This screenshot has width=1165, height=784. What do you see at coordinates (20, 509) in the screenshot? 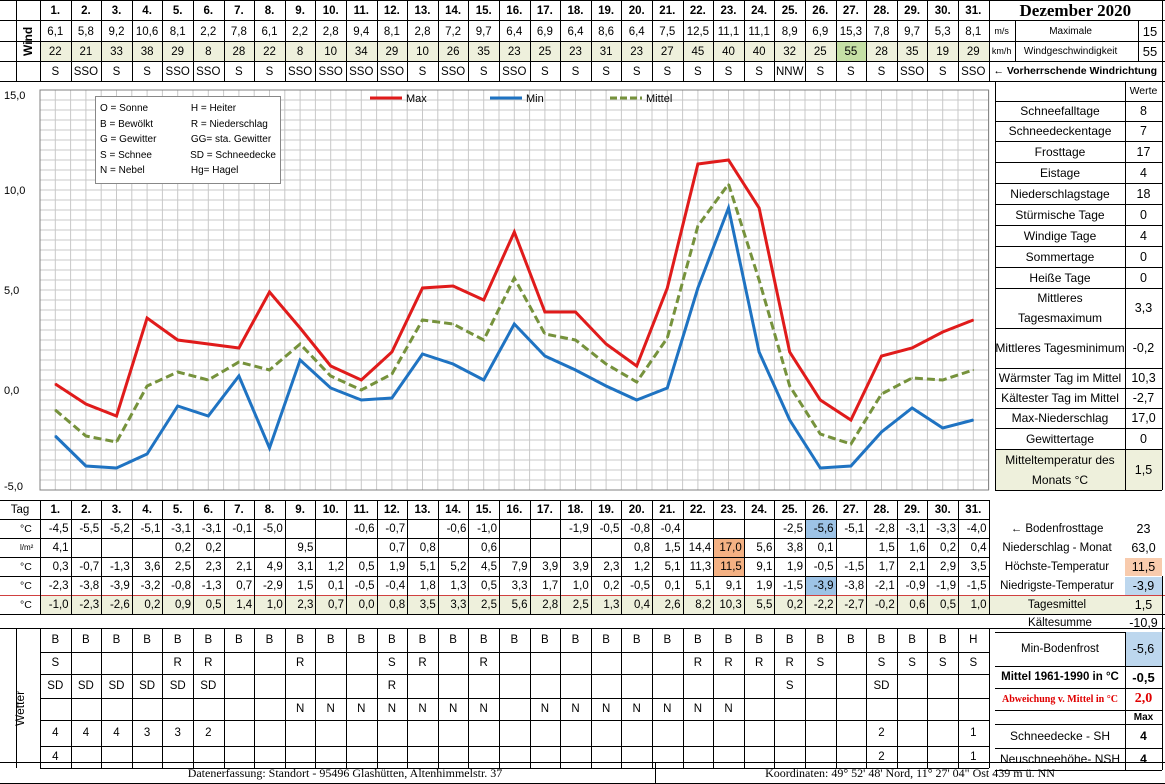
I see `tag-label: Tag` at bounding box center [20, 509].